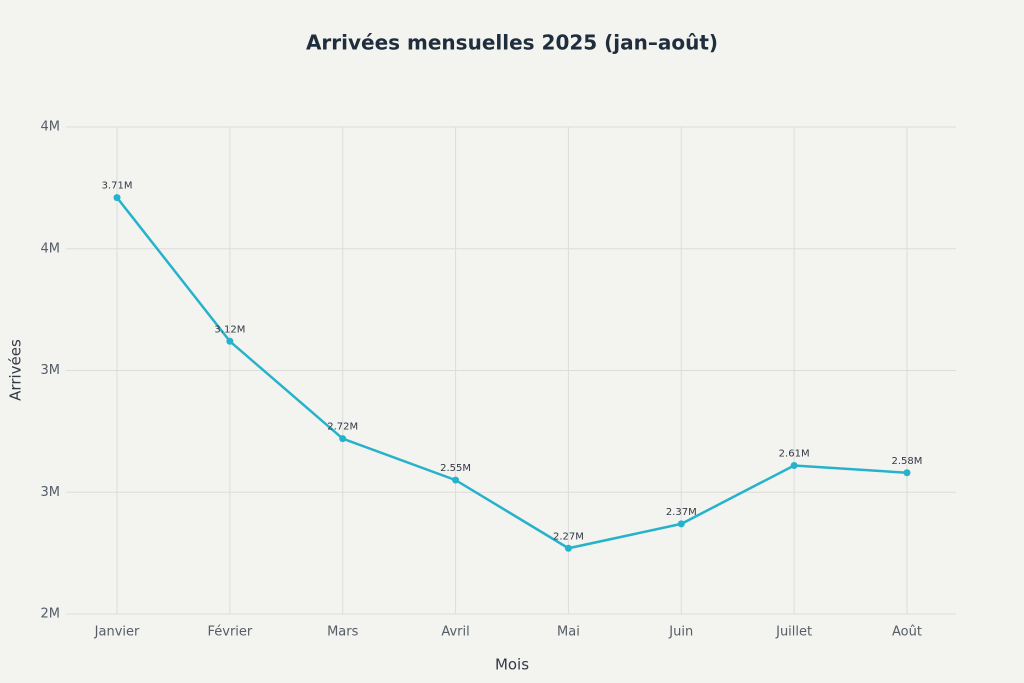  Describe the element at coordinates (793, 632) in the screenshot. I see `x-tick-label: Juillet` at that location.